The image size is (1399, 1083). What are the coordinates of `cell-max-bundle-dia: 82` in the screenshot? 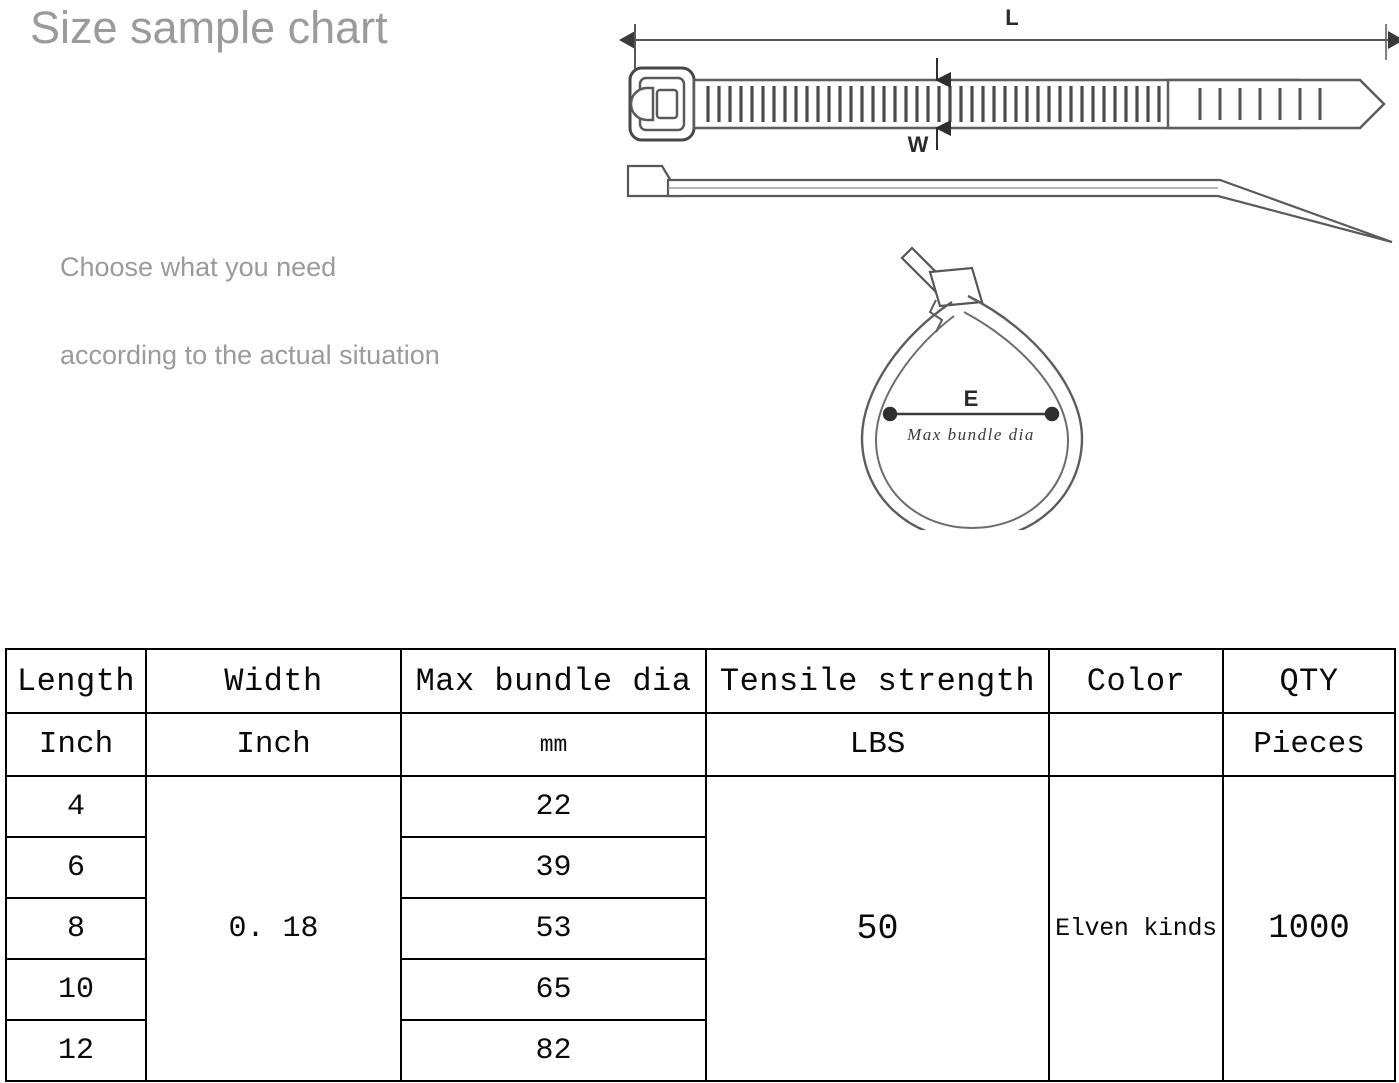 It's located at (553, 1050).